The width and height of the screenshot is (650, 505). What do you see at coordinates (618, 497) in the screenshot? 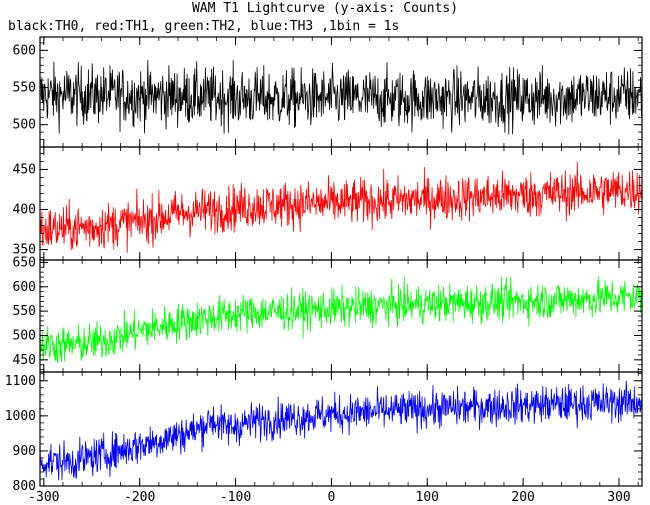
I see `x-tick-label: 300` at bounding box center [618, 497].